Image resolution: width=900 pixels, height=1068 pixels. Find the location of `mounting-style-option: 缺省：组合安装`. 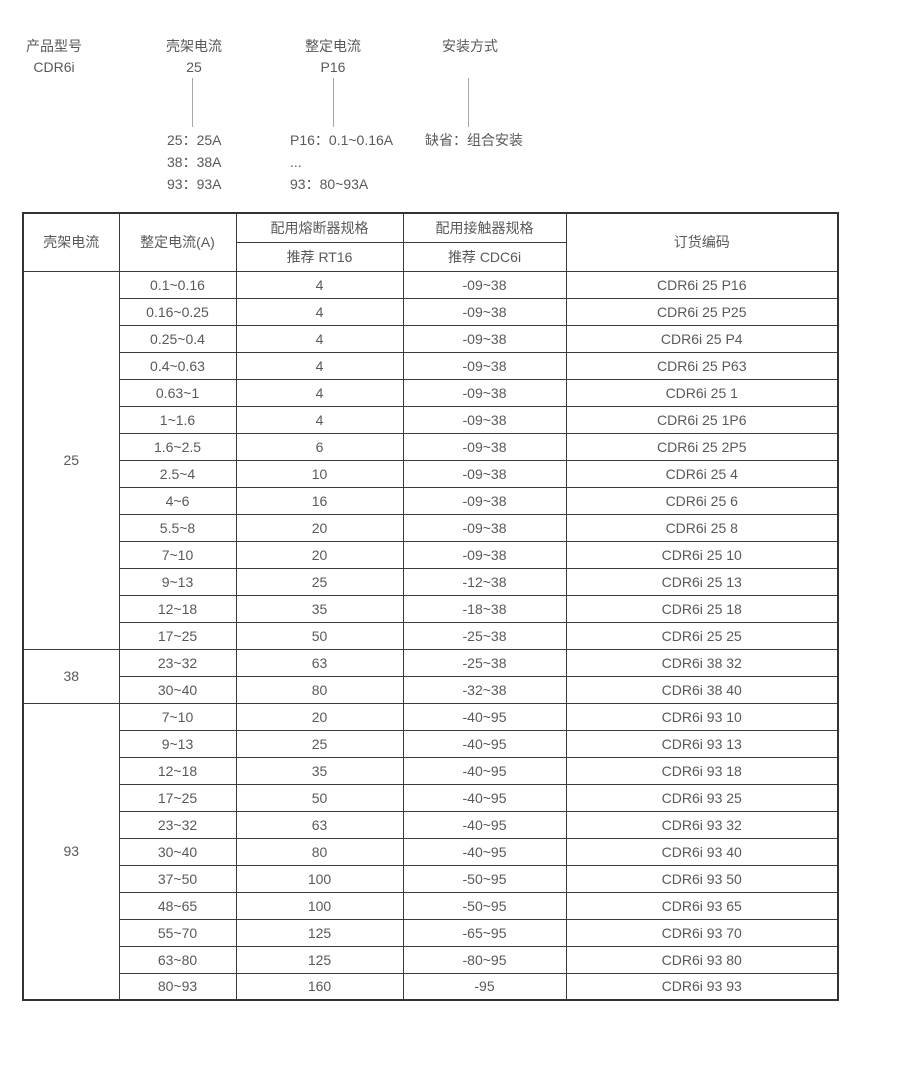

mounting-style-option: 缺省：组合安装 is located at coordinates (474, 140).